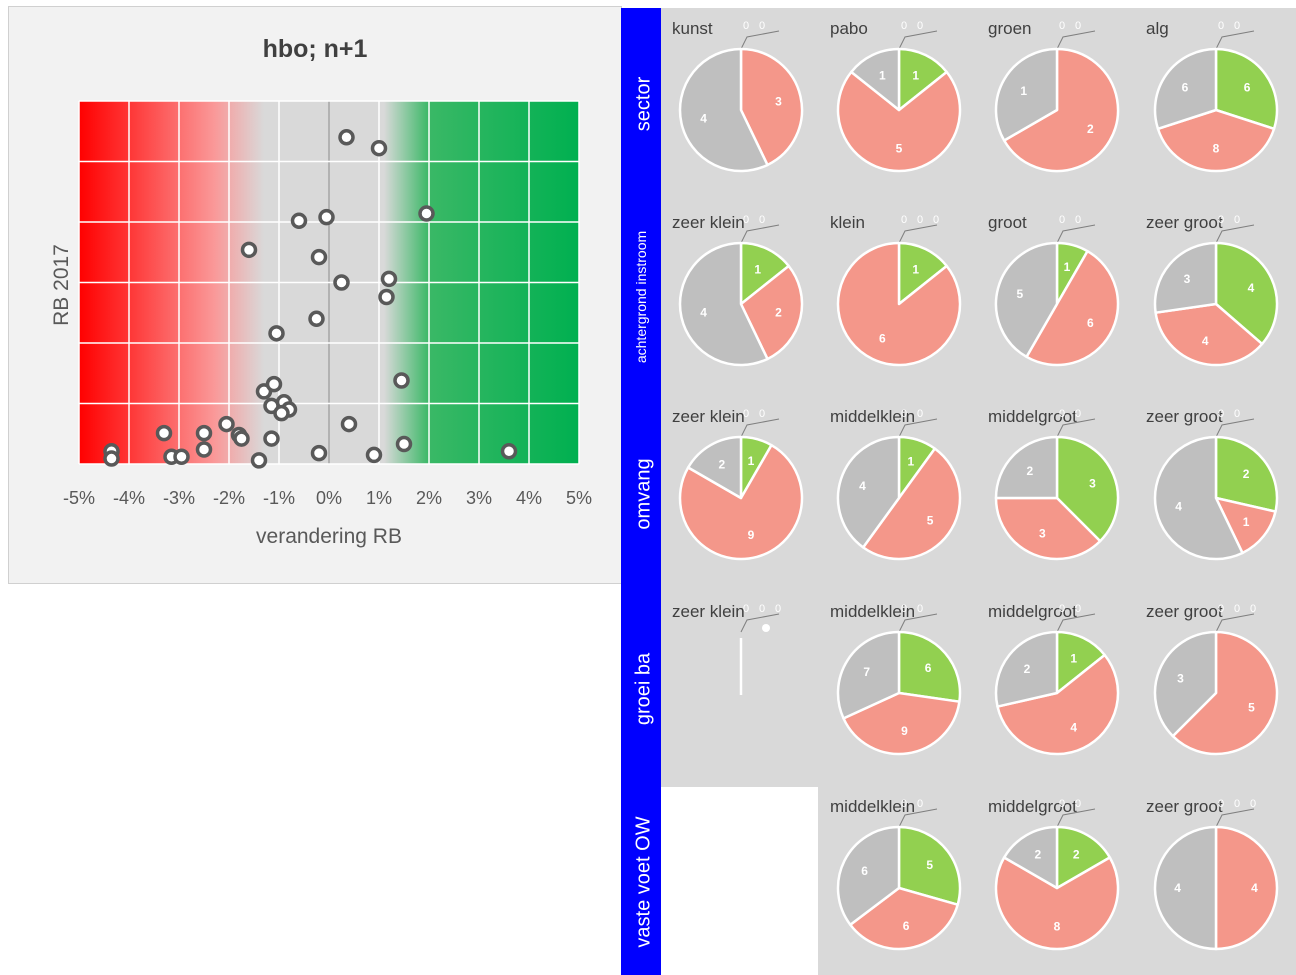 The image size is (1296, 975). What do you see at coordinates (1042, 534) in the screenshot?
I see `slice-value-label: 3` at bounding box center [1042, 534].